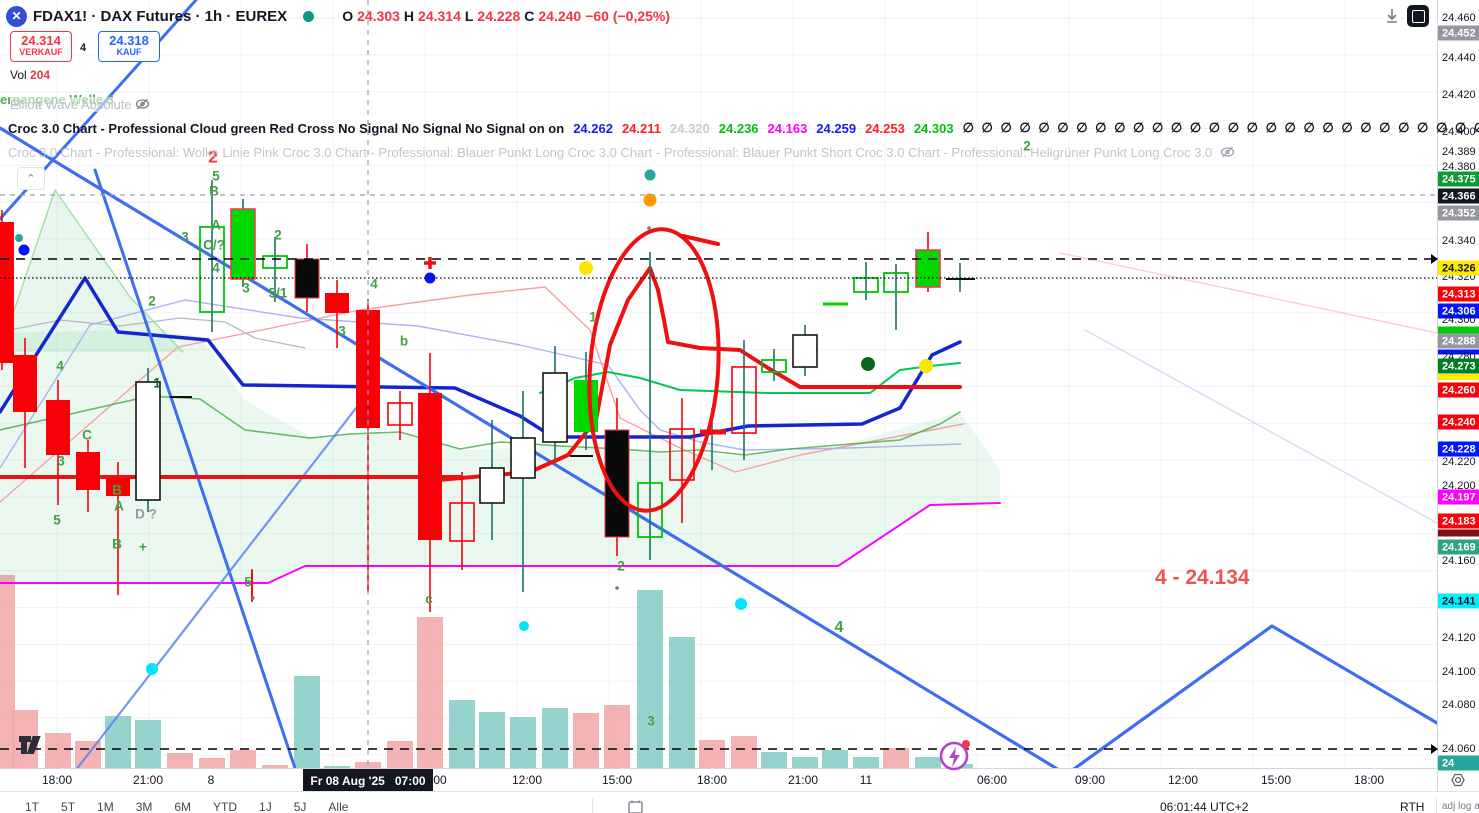  Describe the element at coordinates (1392, 18) in the screenshot. I see `download-icon` at that location.